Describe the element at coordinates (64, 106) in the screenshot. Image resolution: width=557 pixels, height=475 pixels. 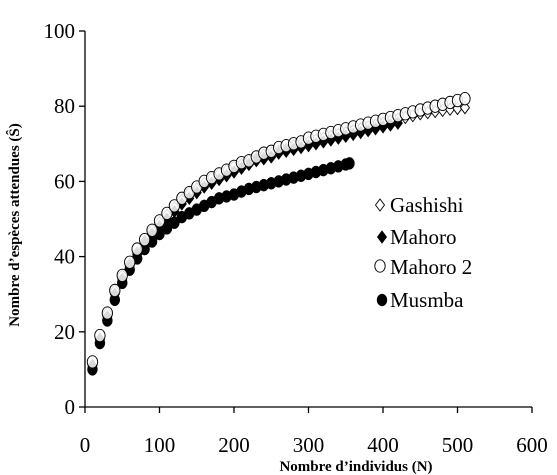
I see `y-tick-label: 80` at that location.